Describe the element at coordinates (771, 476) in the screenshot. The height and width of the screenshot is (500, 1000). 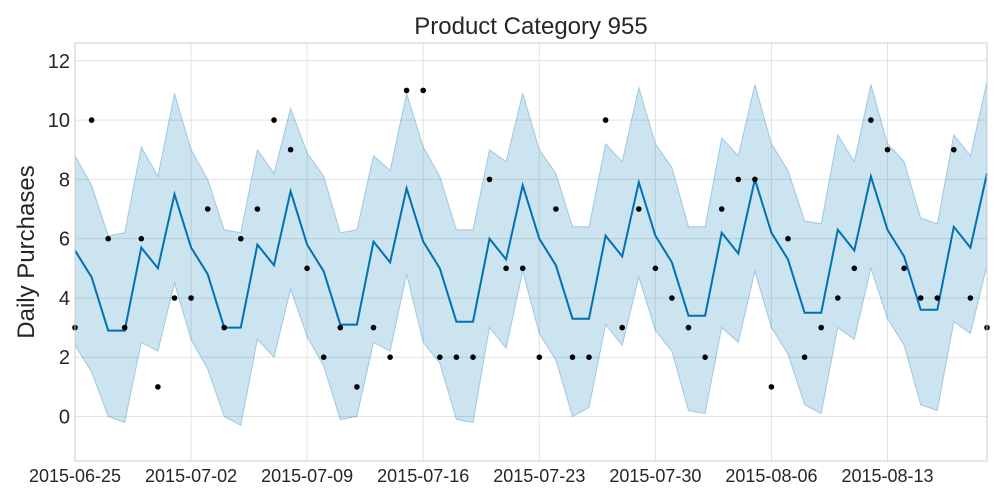
I see `x-tick-label: 2015-08-06` at that location.